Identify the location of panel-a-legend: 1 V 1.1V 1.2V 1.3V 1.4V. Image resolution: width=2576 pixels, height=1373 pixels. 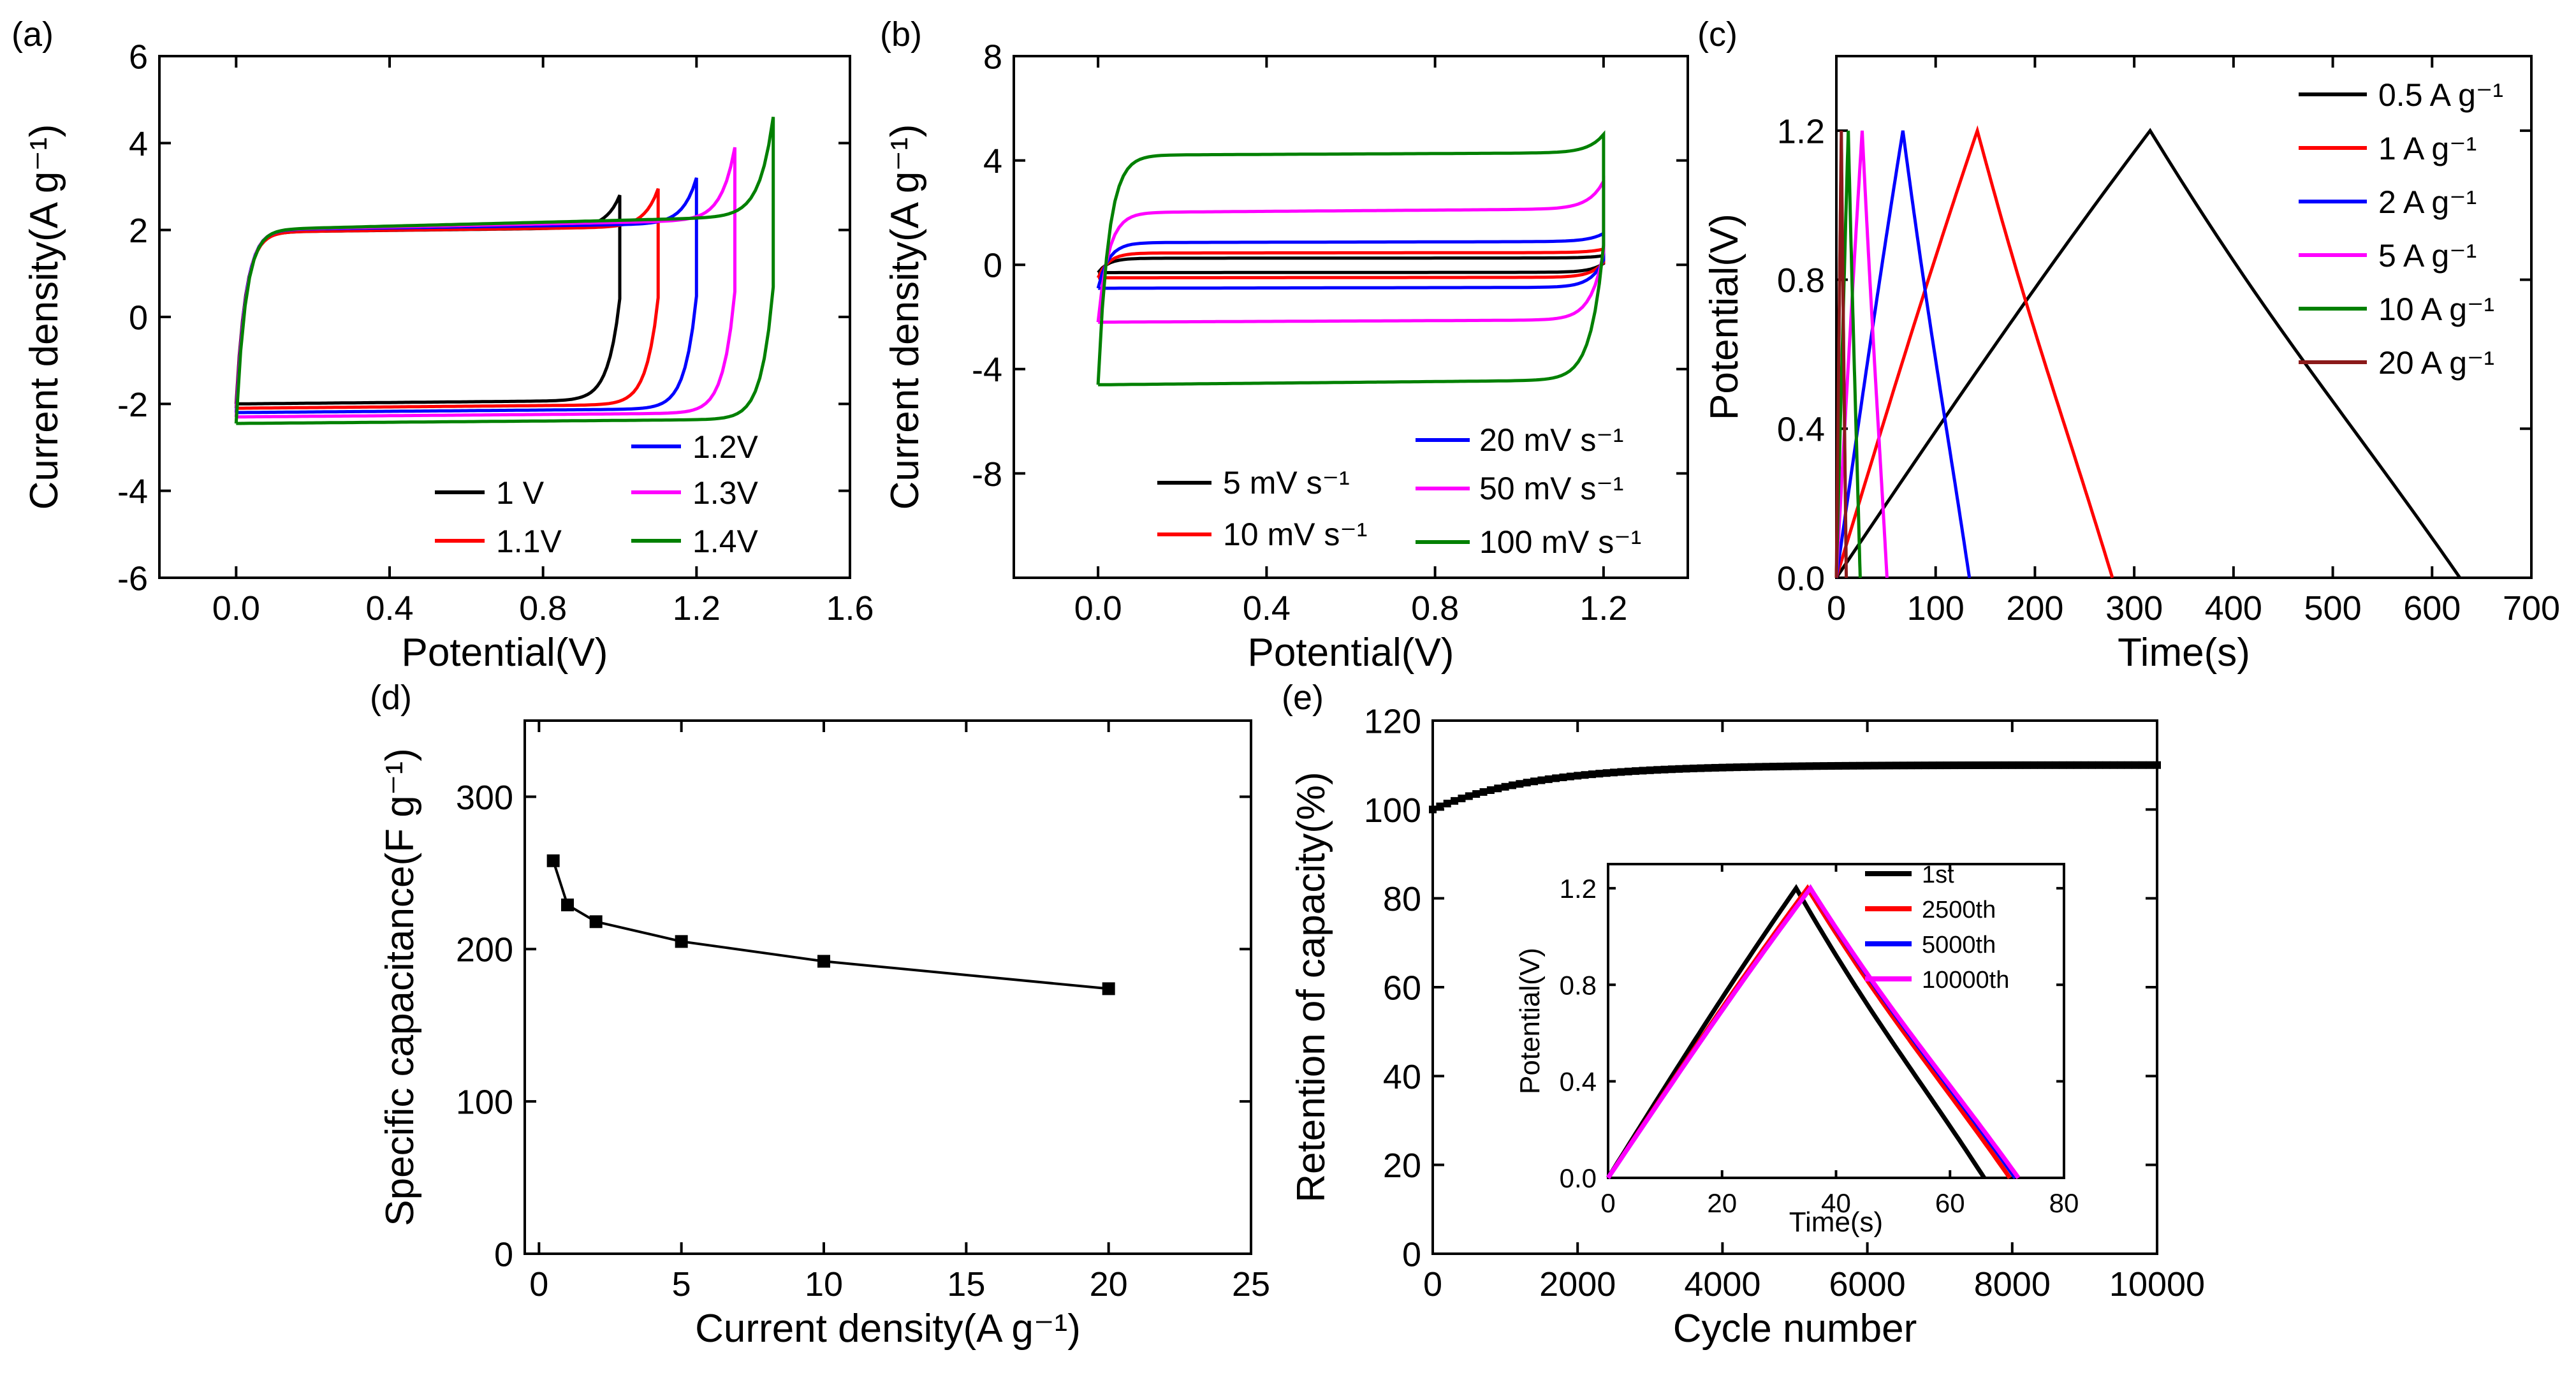
(597, 494).